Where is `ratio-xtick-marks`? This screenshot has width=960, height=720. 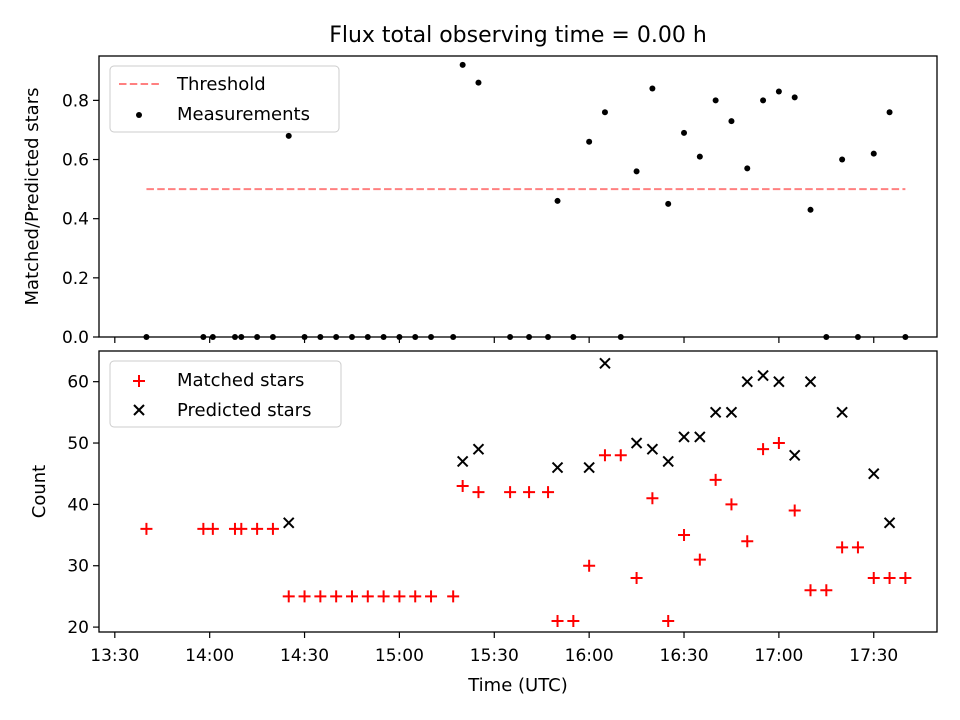
ratio-xtick-marks is located at coordinates (494, 340).